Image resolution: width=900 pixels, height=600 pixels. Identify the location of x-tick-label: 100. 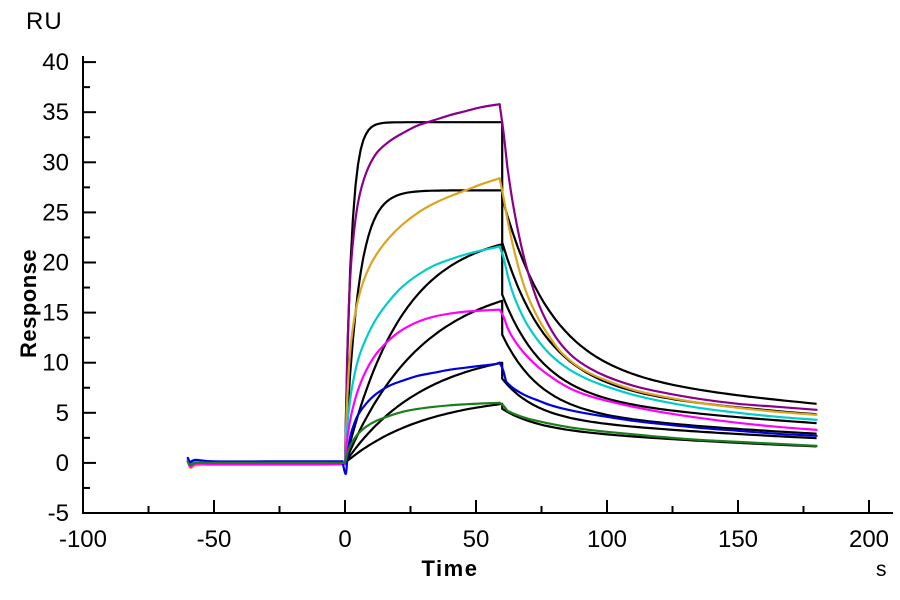
(607, 539).